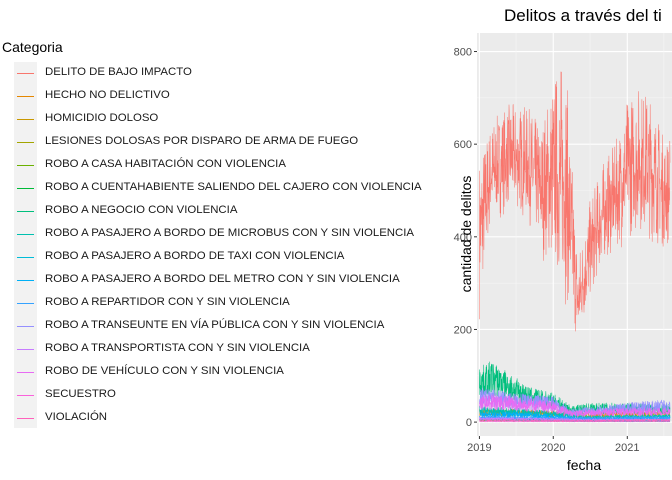  What do you see at coordinates (141, 210) in the screenshot?
I see `legend-label: ROBO A NEGOCIO CON VIOLENCIA` at bounding box center [141, 210].